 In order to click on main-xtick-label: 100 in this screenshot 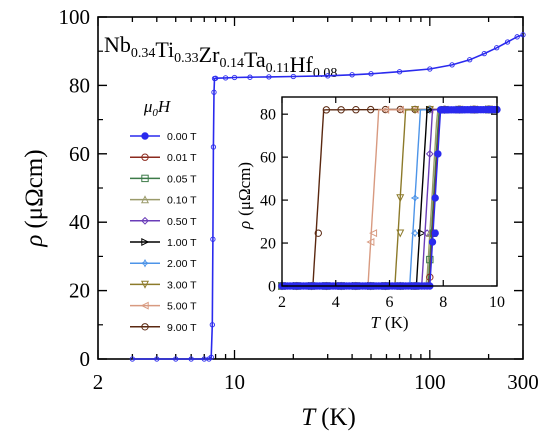, I will do `click(430, 382)`.